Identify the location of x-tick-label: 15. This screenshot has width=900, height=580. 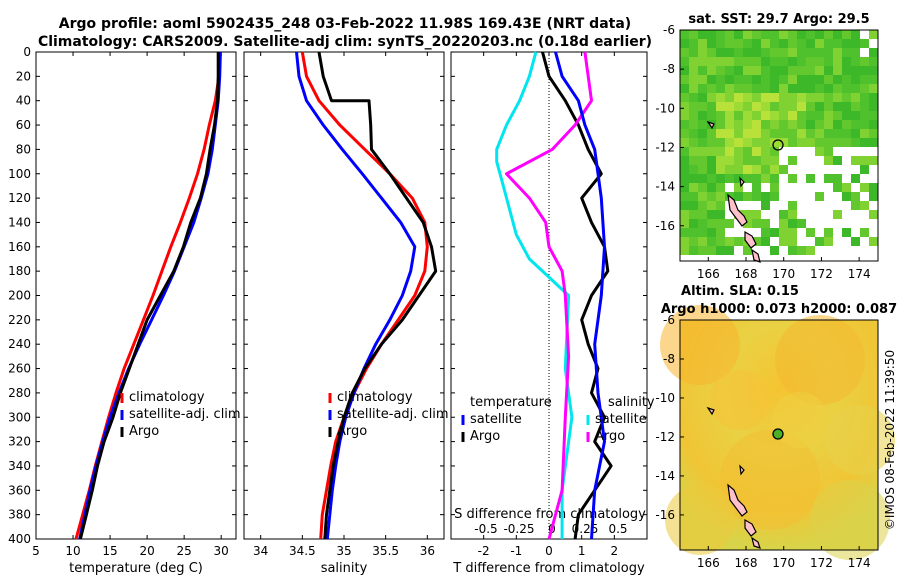
(109, 551).